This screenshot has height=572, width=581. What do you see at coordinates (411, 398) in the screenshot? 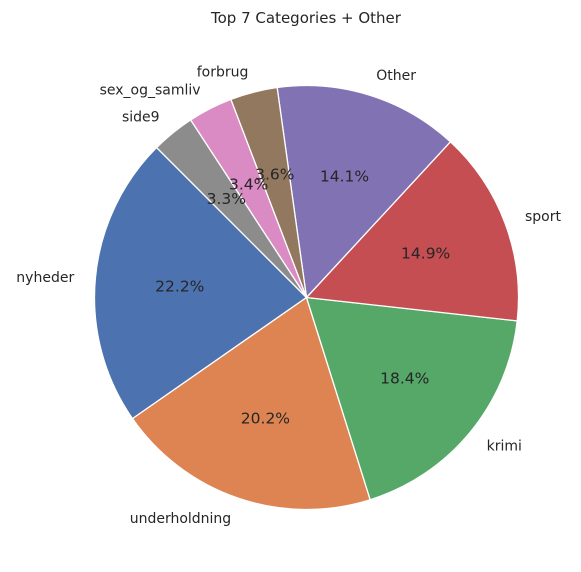
I see `pie-slice-krimi` at bounding box center [411, 398].